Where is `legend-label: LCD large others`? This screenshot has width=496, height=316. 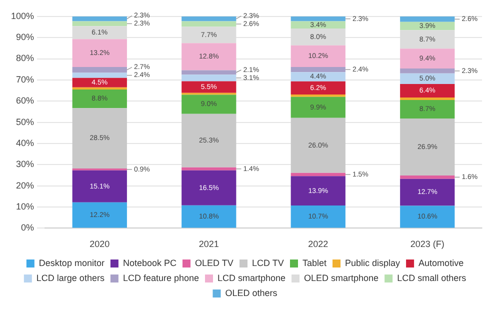 legend-label: LCD large others is located at coordinates (70, 277).